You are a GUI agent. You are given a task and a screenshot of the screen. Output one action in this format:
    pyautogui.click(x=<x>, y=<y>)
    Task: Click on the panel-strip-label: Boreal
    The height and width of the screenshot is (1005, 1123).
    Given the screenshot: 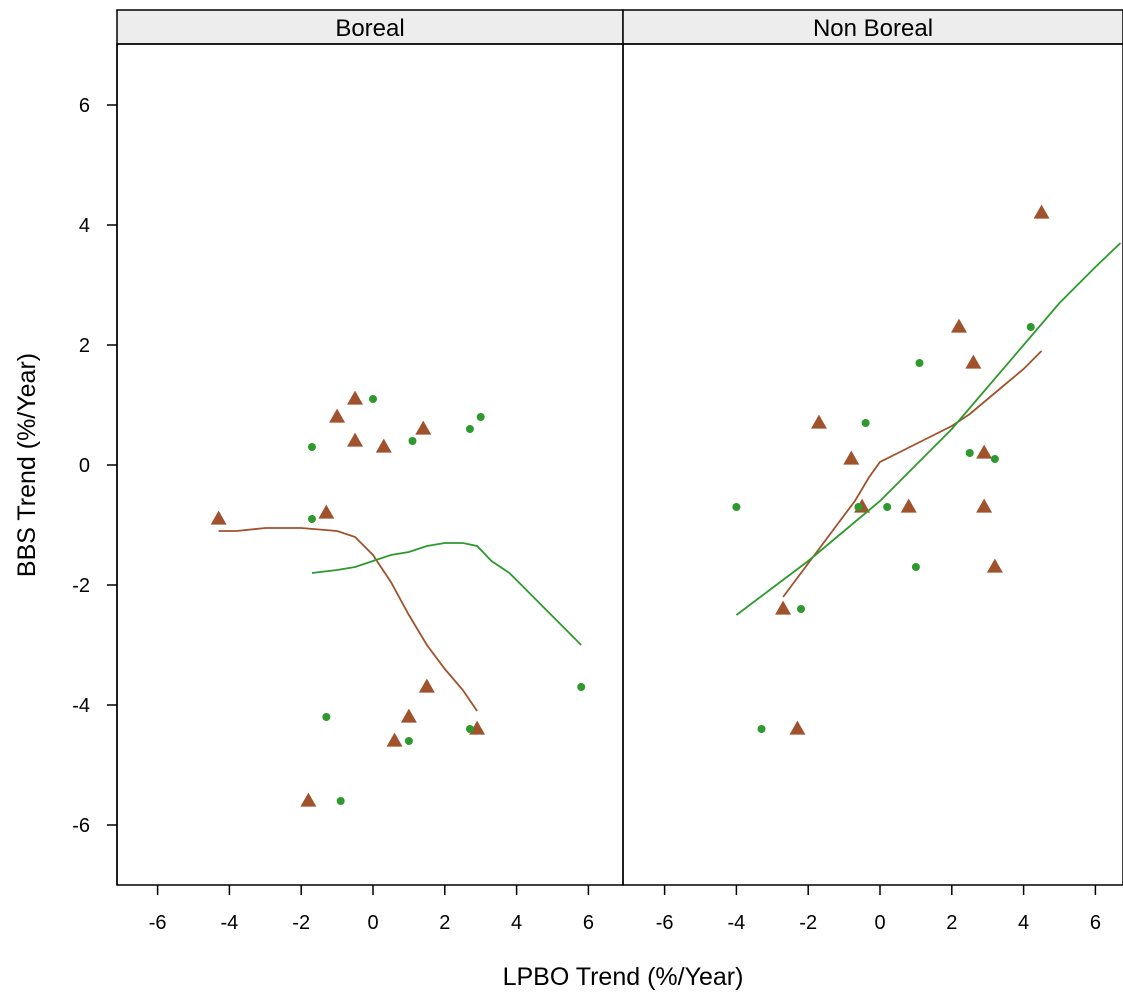 What is the action you would take?
    pyautogui.click(x=369, y=28)
    